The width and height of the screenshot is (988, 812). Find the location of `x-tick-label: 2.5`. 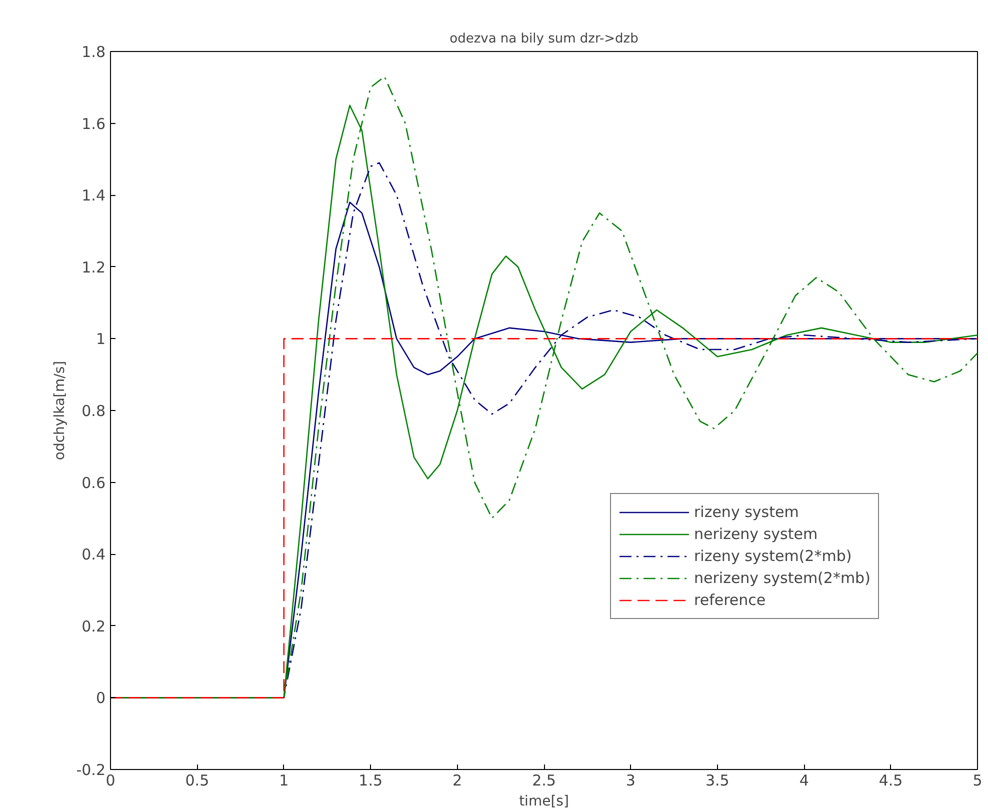

x-tick-label: 2.5 is located at coordinates (544, 781).